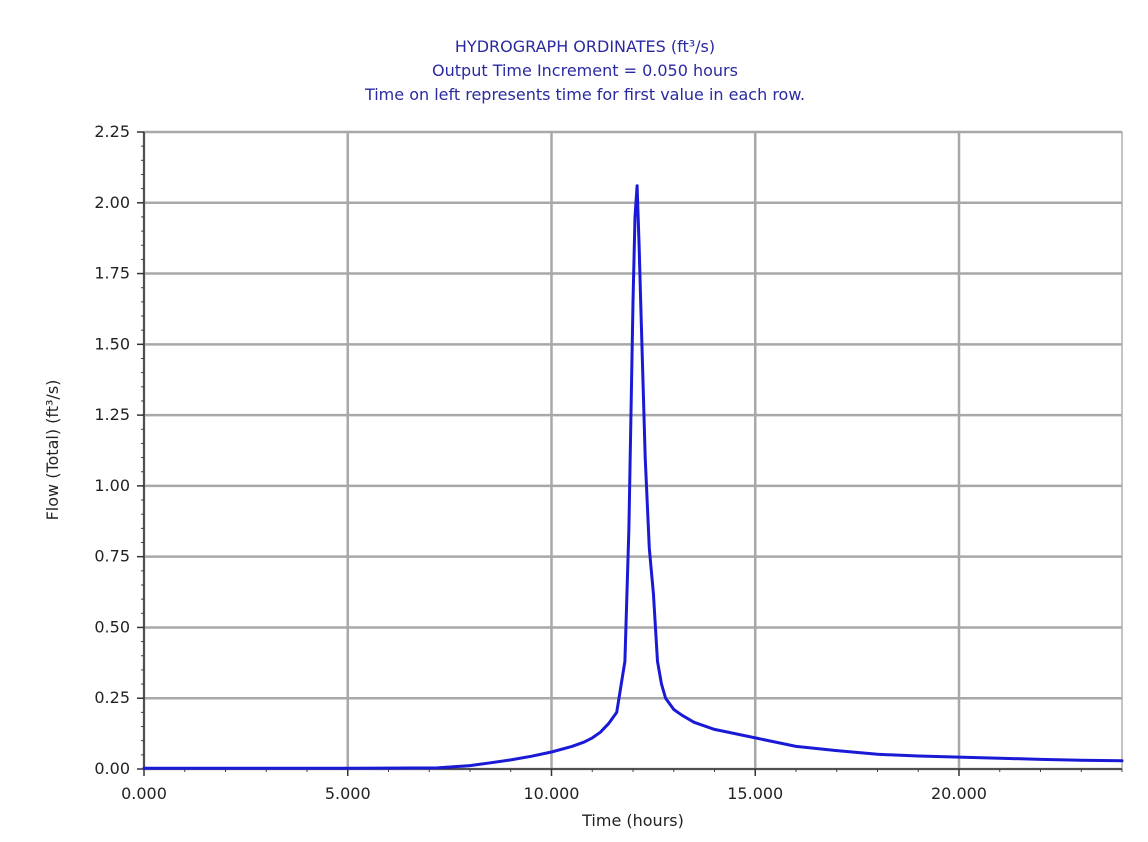  What do you see at coordinates (112, 414) in the screenshot?
I see `y-tick-label: 1.25` at bounding box center [112, 414].